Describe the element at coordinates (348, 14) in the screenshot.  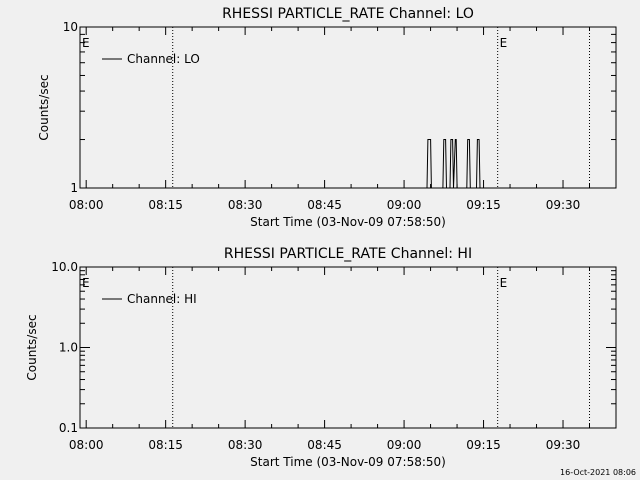
I see `chart-0-title: RHESSI PARTICLE_RATE Channel: LO` at that location.